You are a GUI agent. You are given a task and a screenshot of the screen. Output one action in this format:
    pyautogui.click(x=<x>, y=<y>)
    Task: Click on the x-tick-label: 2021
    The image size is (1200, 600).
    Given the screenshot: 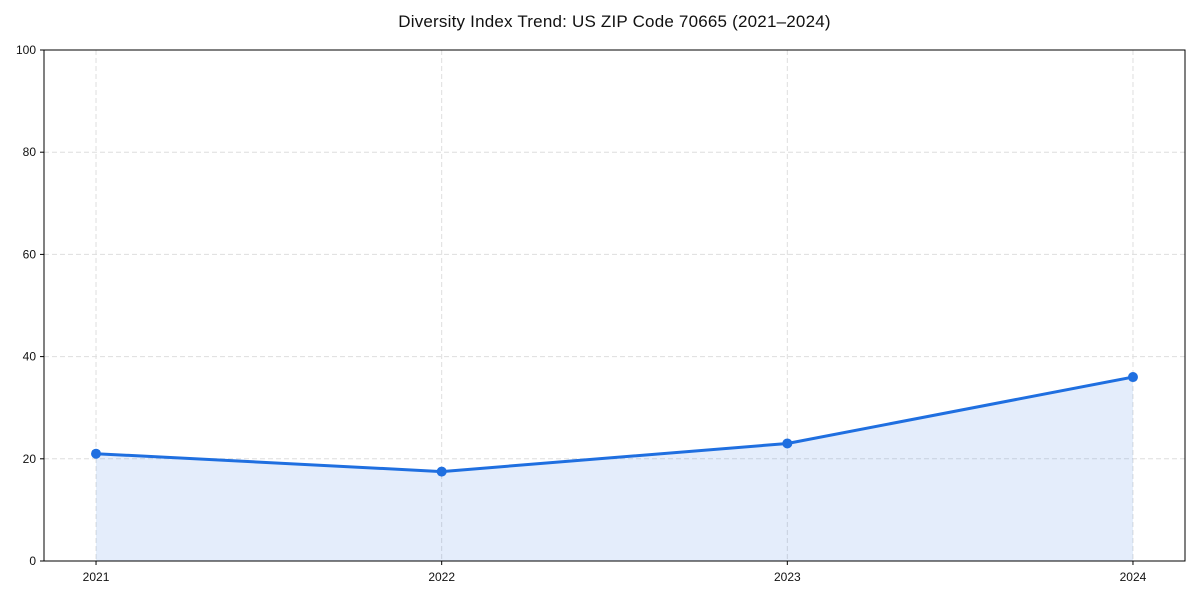 What is the action you would take?
    pyautogui.click(x=96, y=577)
    